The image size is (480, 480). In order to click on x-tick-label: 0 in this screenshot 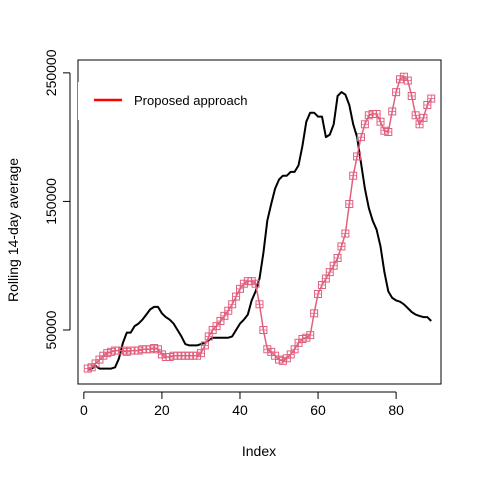, I will do `click(84, 410)`.